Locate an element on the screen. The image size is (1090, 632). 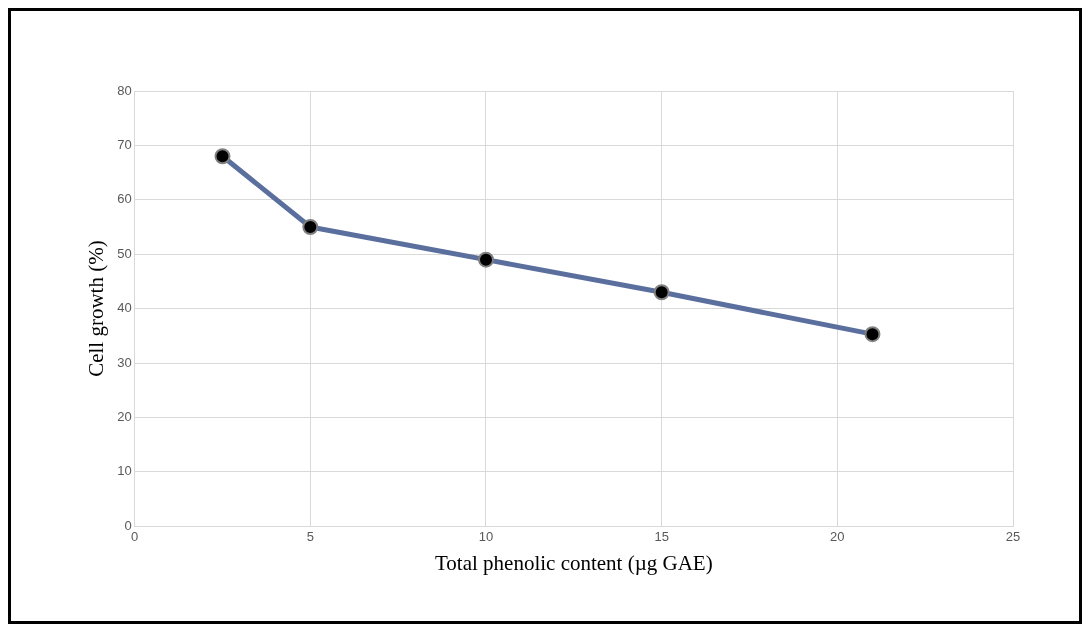
y-tick-label: 80 is located at coordinates (124, 90).